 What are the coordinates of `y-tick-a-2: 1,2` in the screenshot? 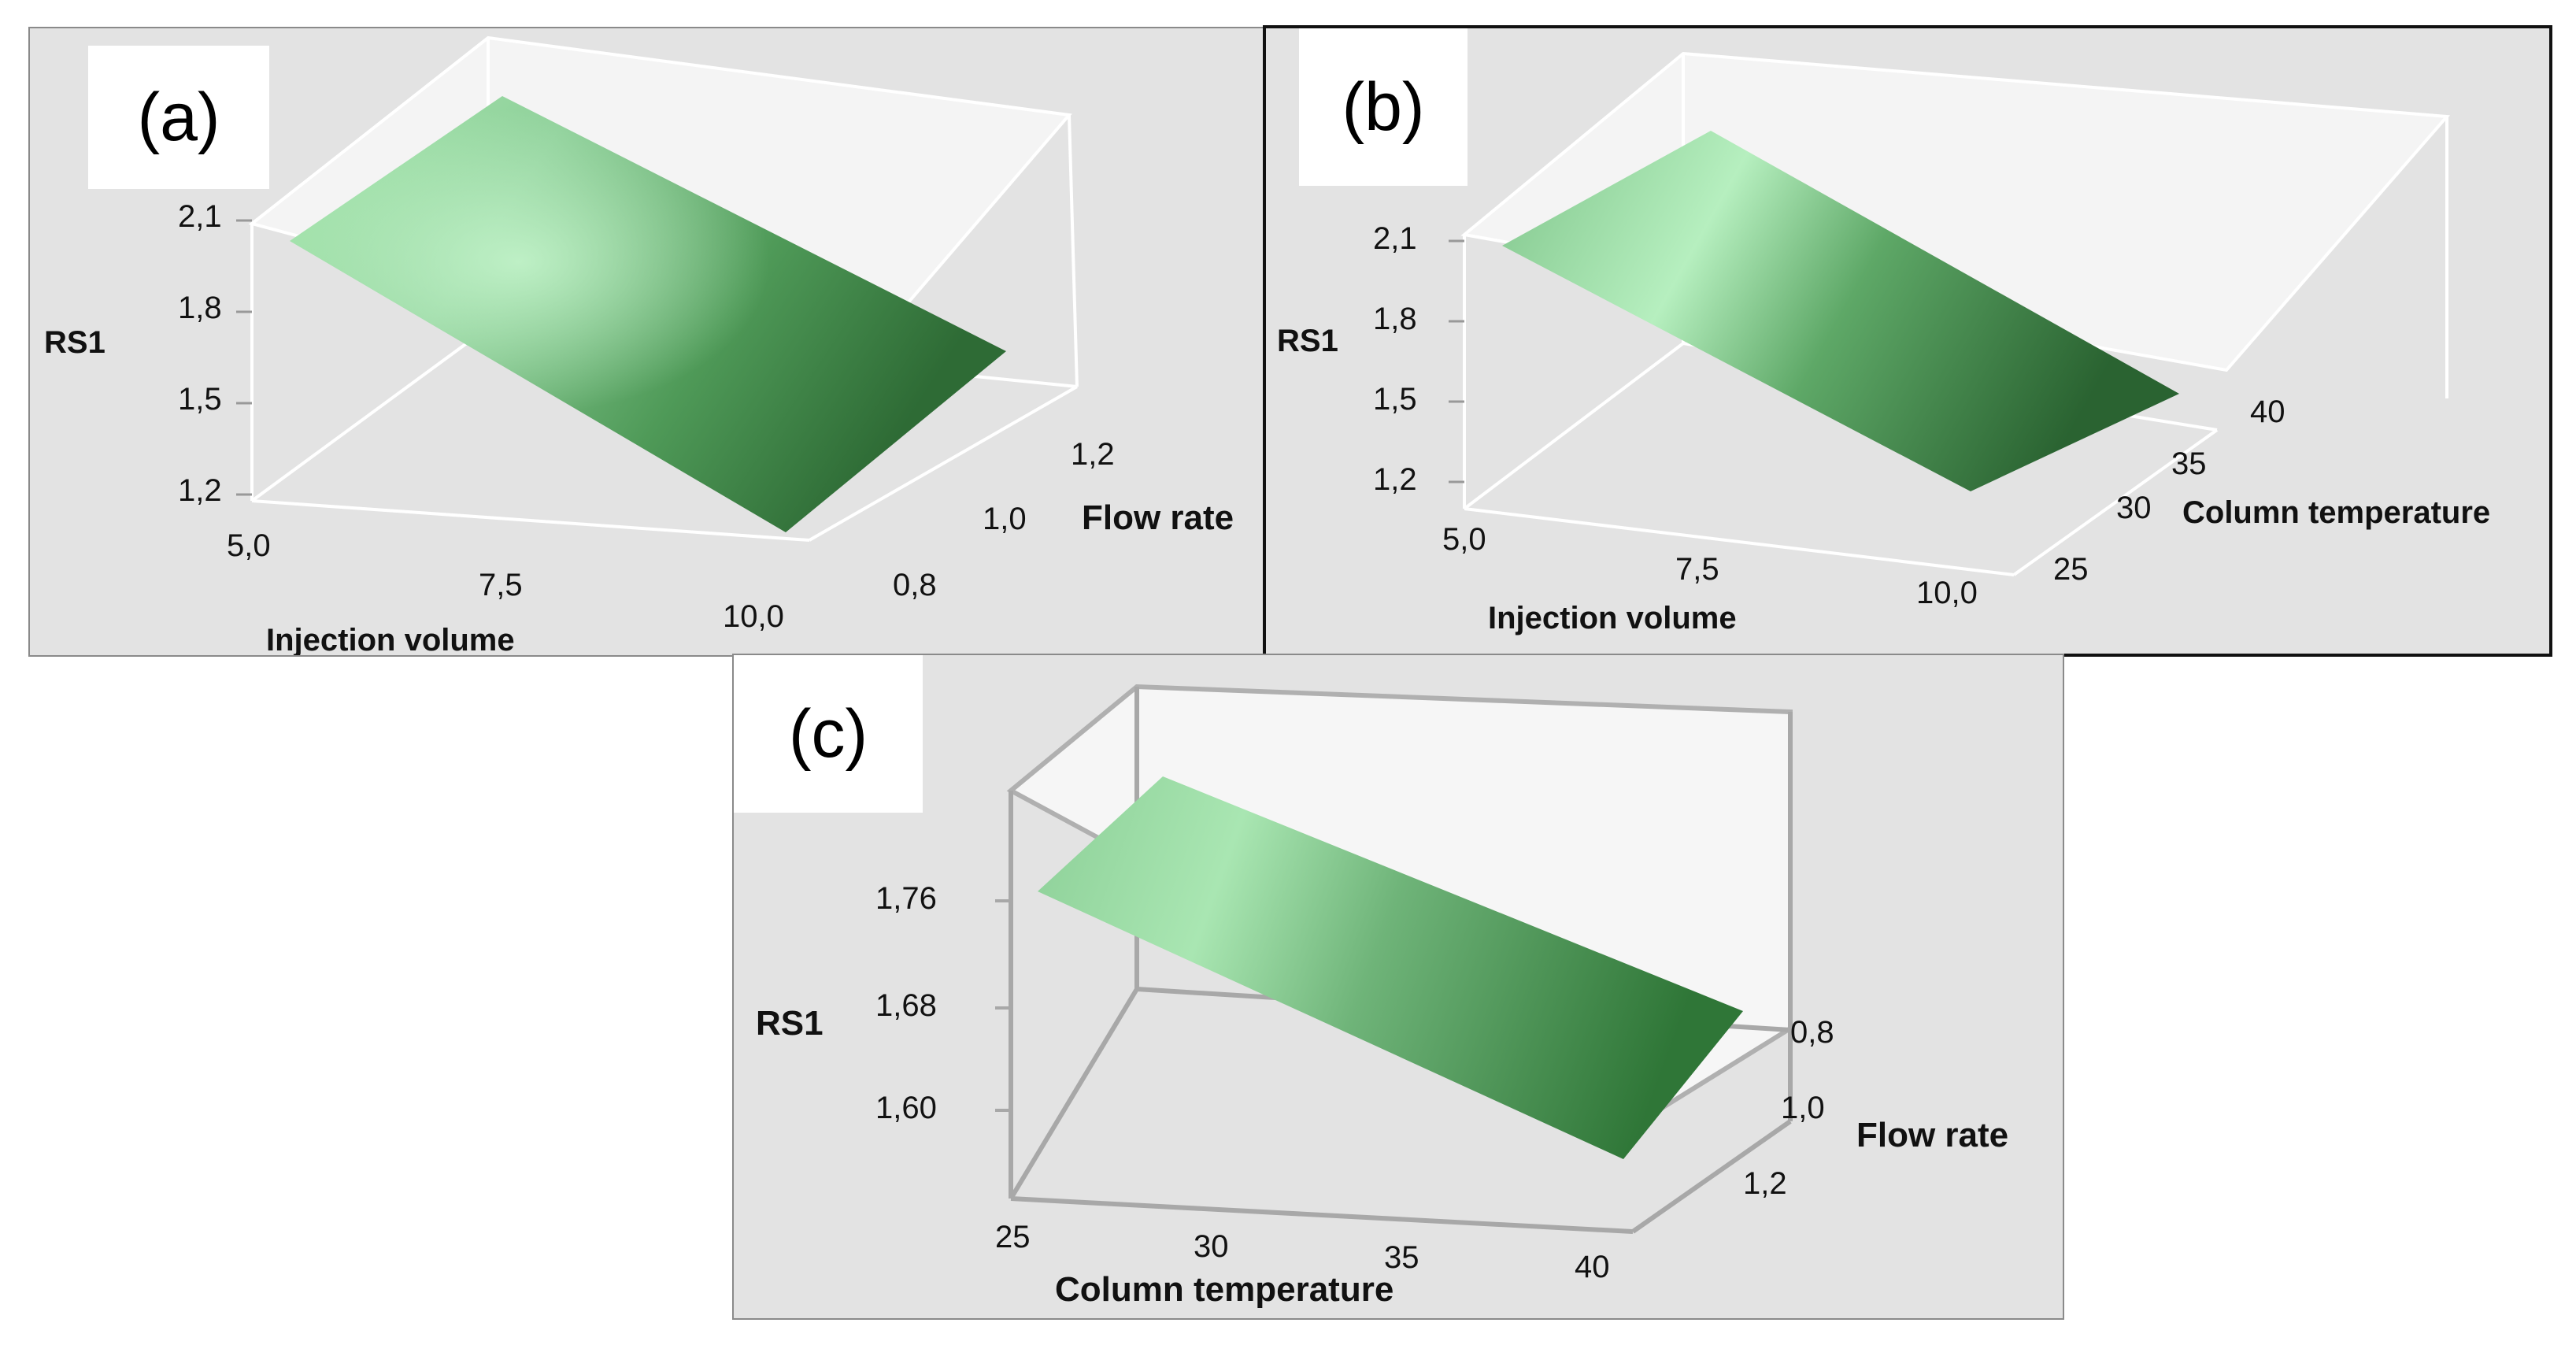 It's located at (1093, 454).